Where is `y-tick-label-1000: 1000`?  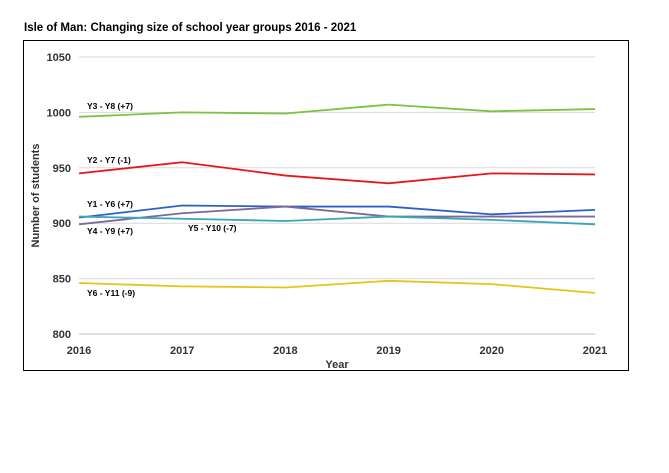
y-tick-label-1000: 1000 is located at coordinates (59, 113).